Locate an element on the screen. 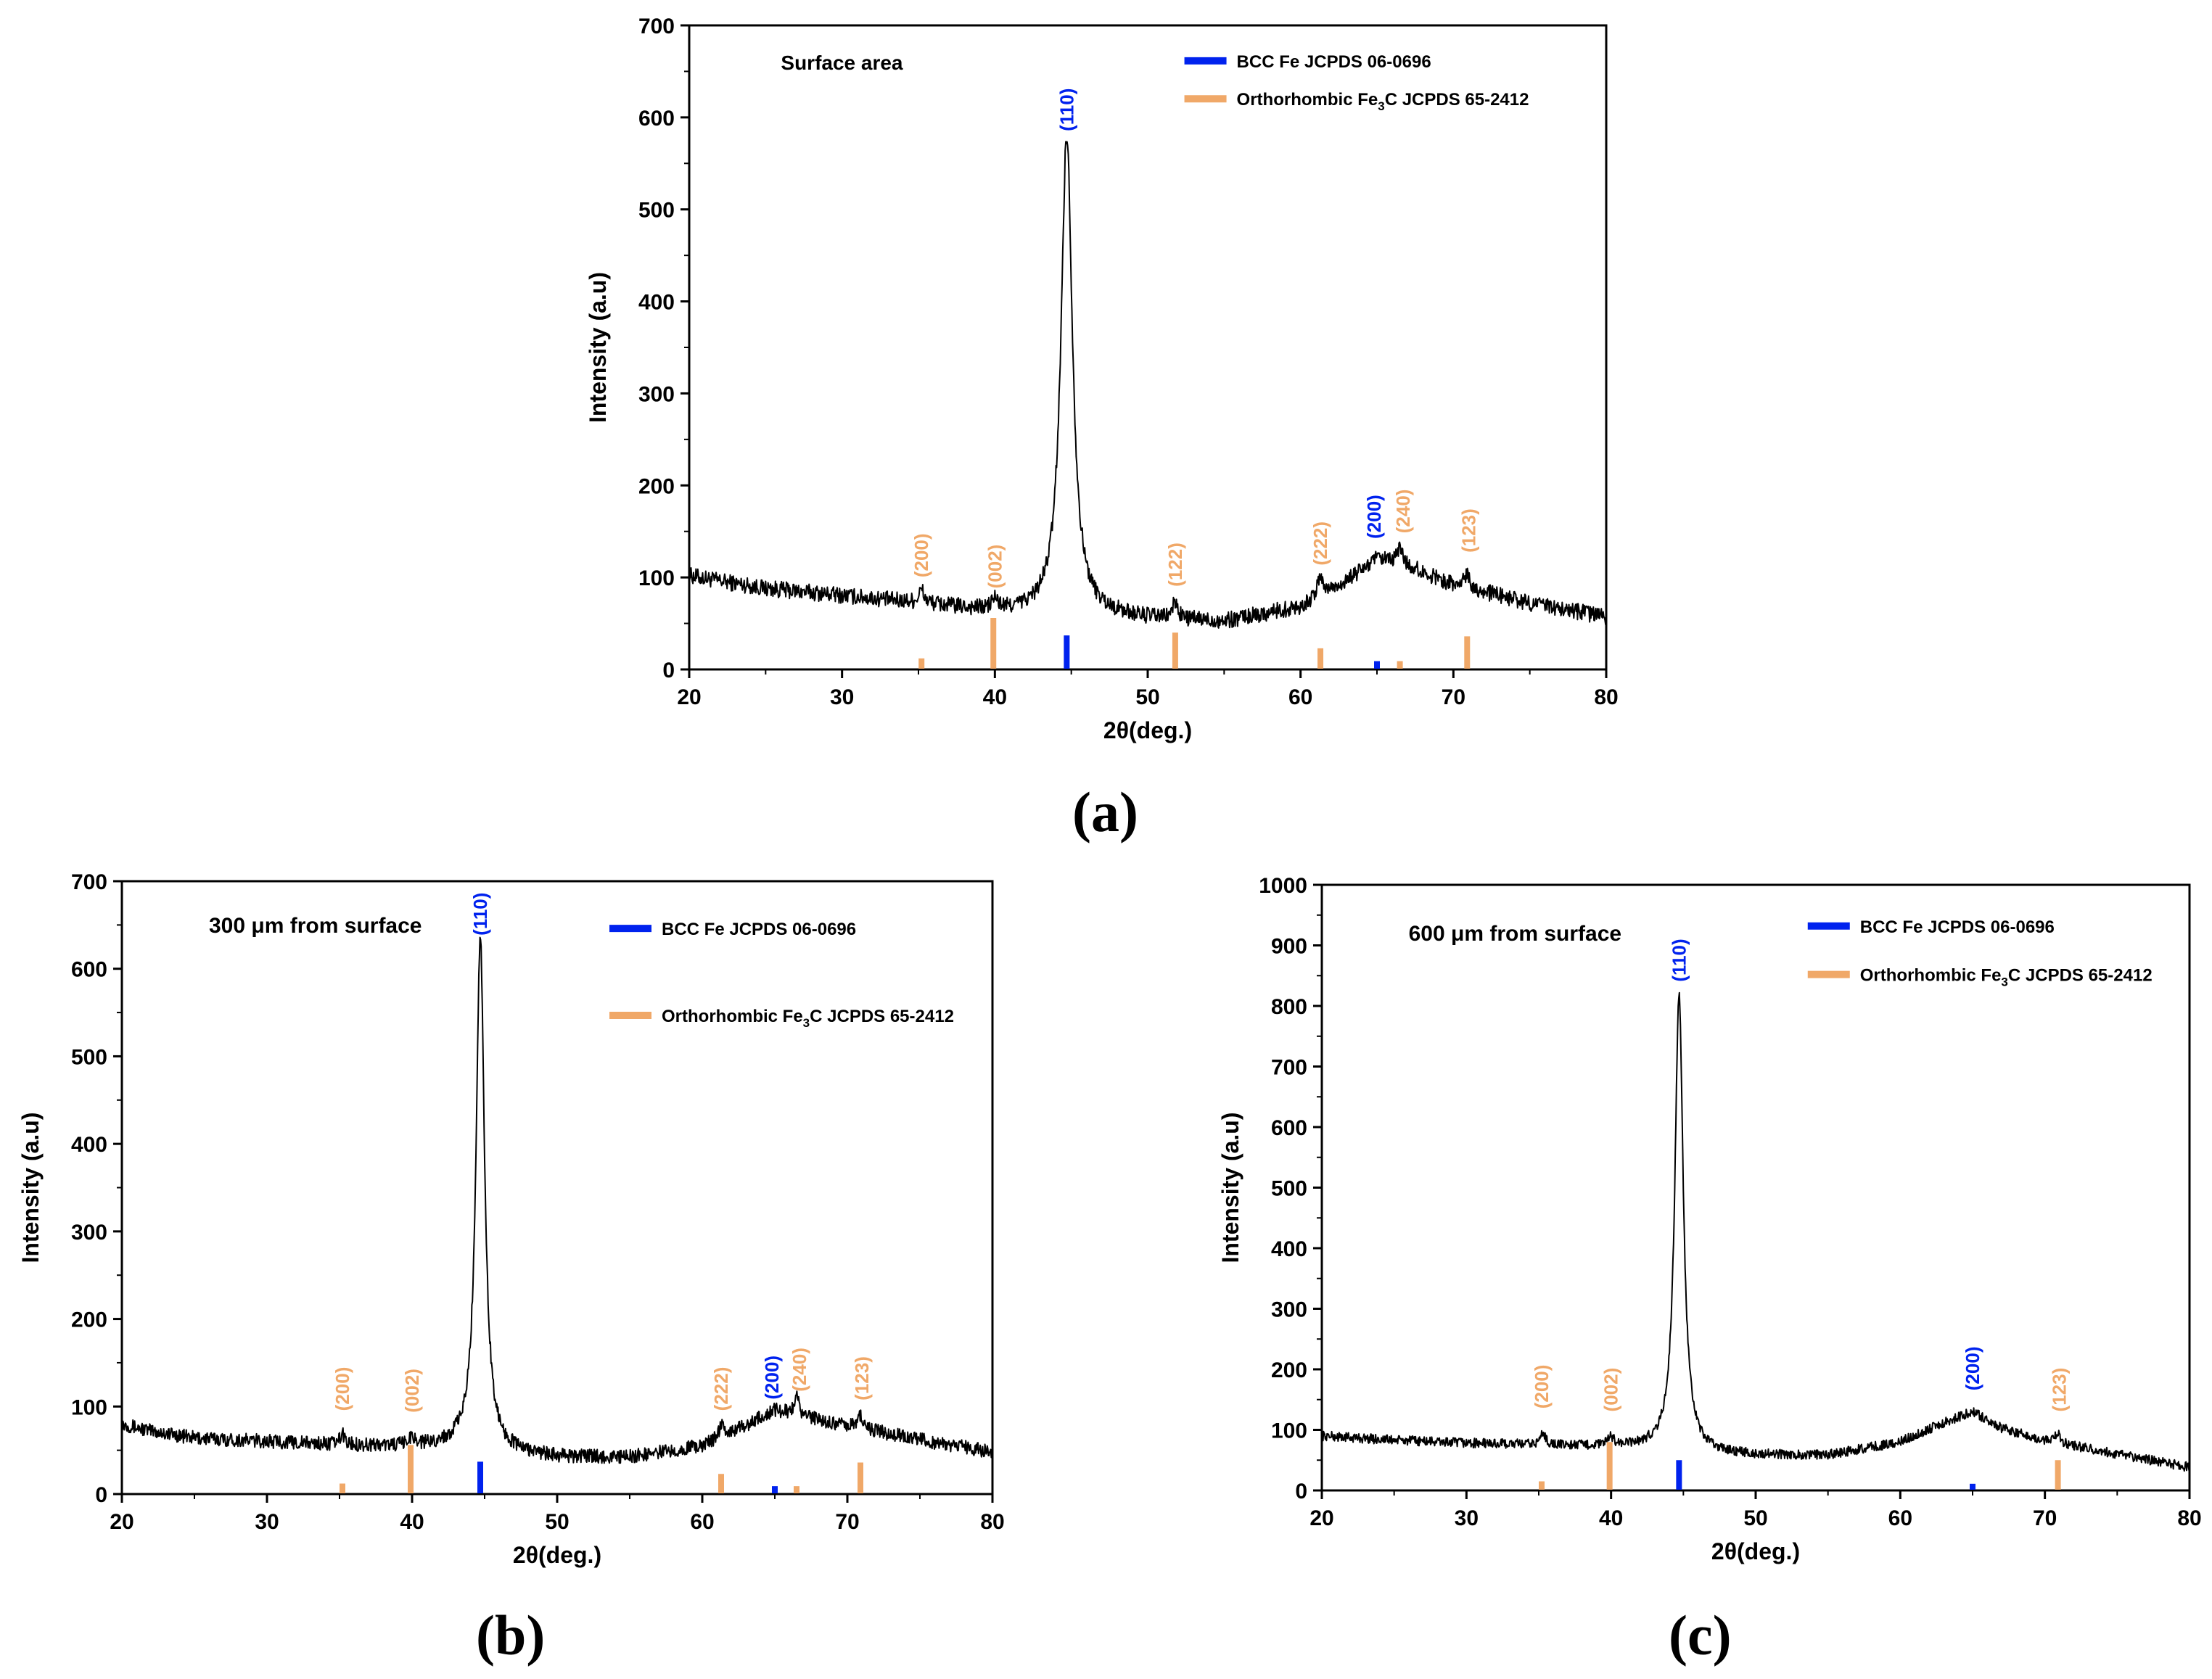 The width and height of the screenshot is (2212, 1679). panel-label-c: (c) is located at coordinates (1700, 1635).